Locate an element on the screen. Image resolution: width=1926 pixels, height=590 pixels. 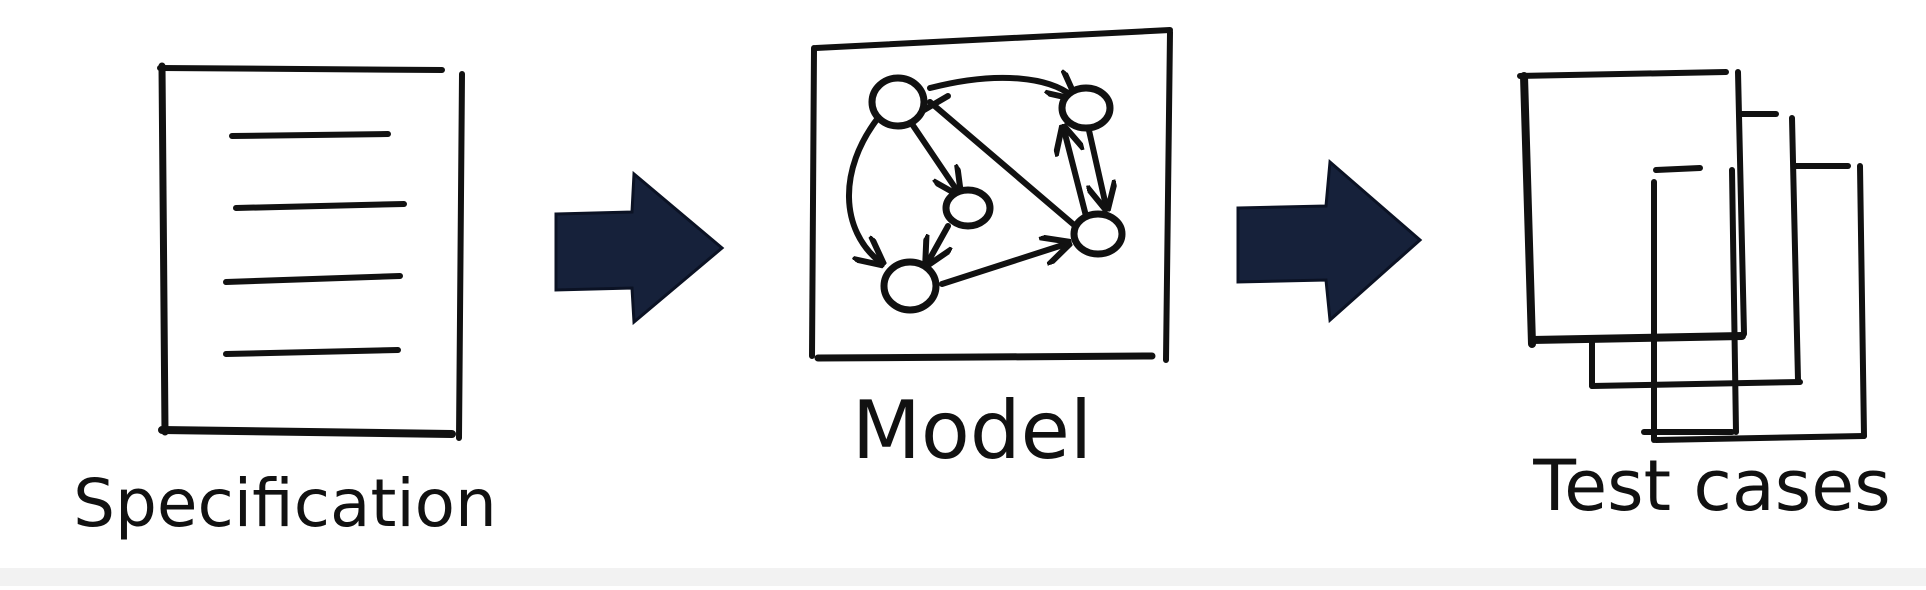
test-cases-label: Test cases is located at coordinates (1711, 486).